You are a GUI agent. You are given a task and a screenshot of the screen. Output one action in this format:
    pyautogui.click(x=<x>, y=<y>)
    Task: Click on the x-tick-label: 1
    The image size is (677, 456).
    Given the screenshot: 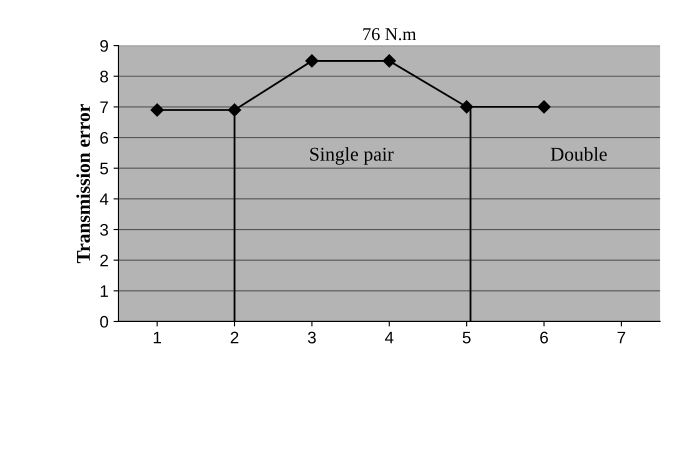 What is the action you would take?
    pyautogui.click(x=157, y=338)
    